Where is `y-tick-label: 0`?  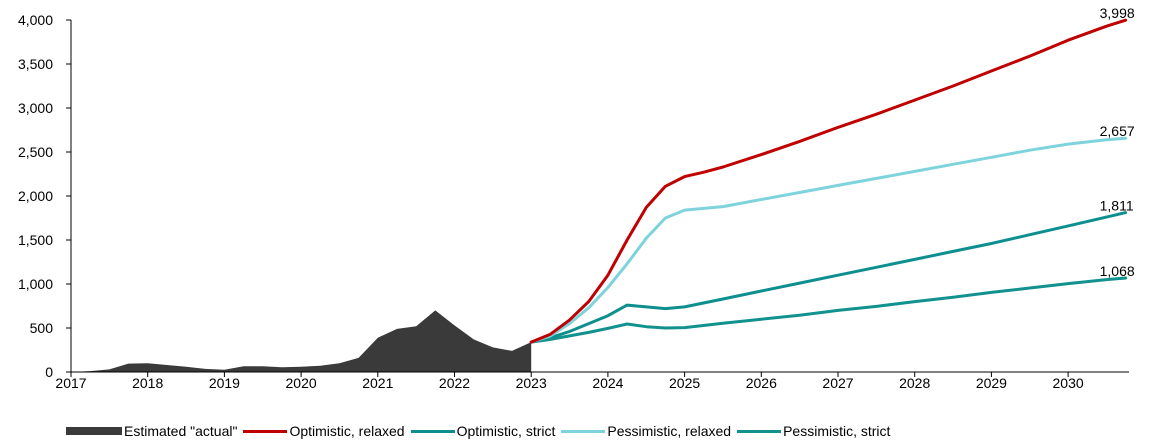
y-tick-label: 0 is located at coordinates (49, 372).